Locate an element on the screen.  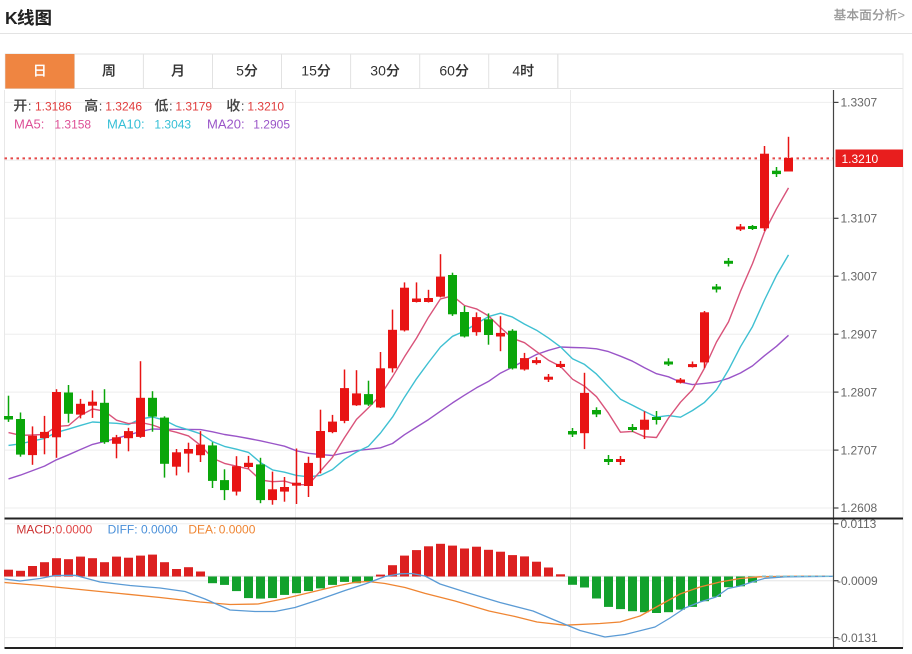
svg-text: MA5: is located at coordinates (29, 124).